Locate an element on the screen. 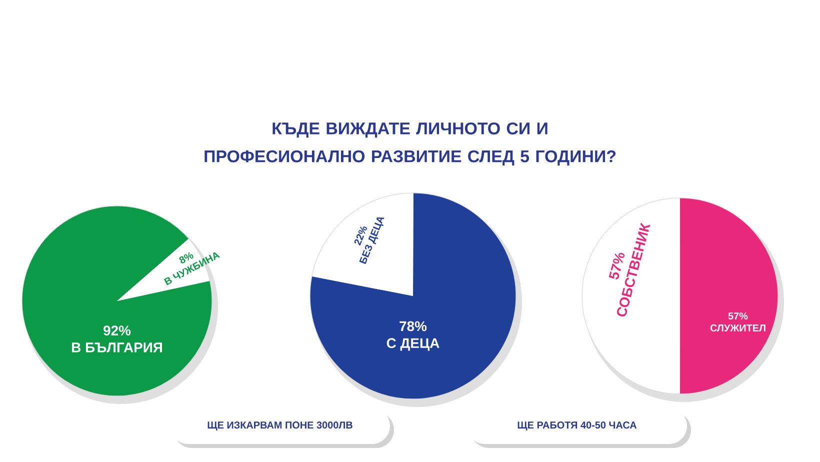  text: КЪДЕ ВИЖДАТЕ ЛИЧНОТО СИ И ПРОФЕСИОНАЛНО РАЗВИТИЕ СЛЕД 5 ГОДИНИ? is located at coordinates (410, 144).